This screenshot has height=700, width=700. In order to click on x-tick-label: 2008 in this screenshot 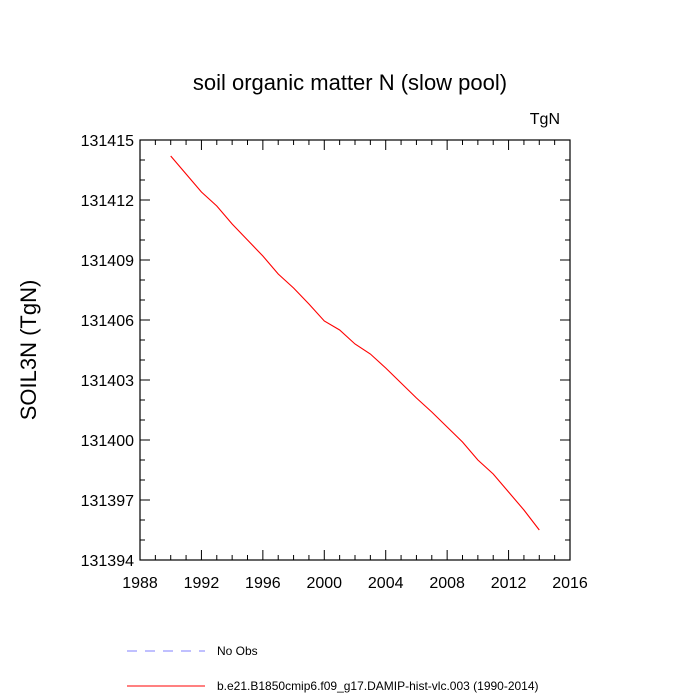, I will do `click(447, 583)`.